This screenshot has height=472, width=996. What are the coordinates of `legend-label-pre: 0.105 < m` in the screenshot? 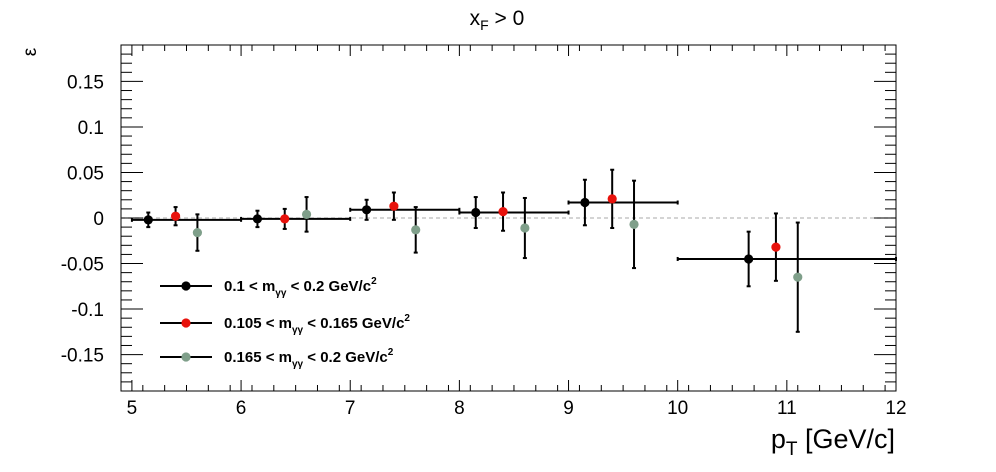 It's located at (258, 323).